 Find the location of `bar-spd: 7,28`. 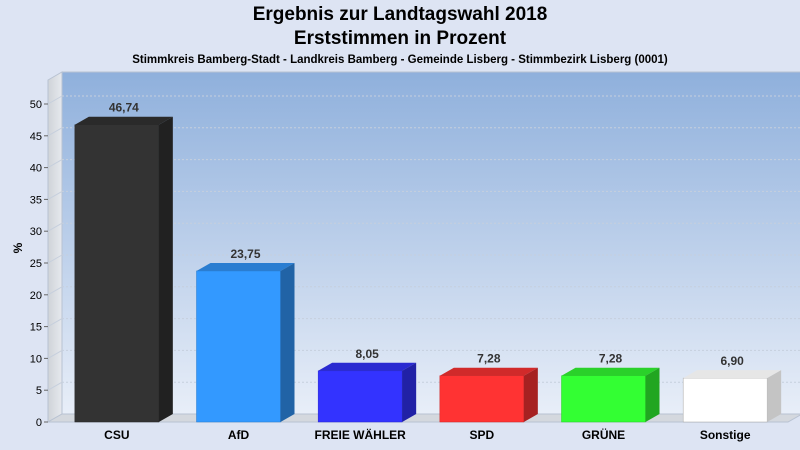

bar-spd: 7,28 is located at coordinates (488, 387).